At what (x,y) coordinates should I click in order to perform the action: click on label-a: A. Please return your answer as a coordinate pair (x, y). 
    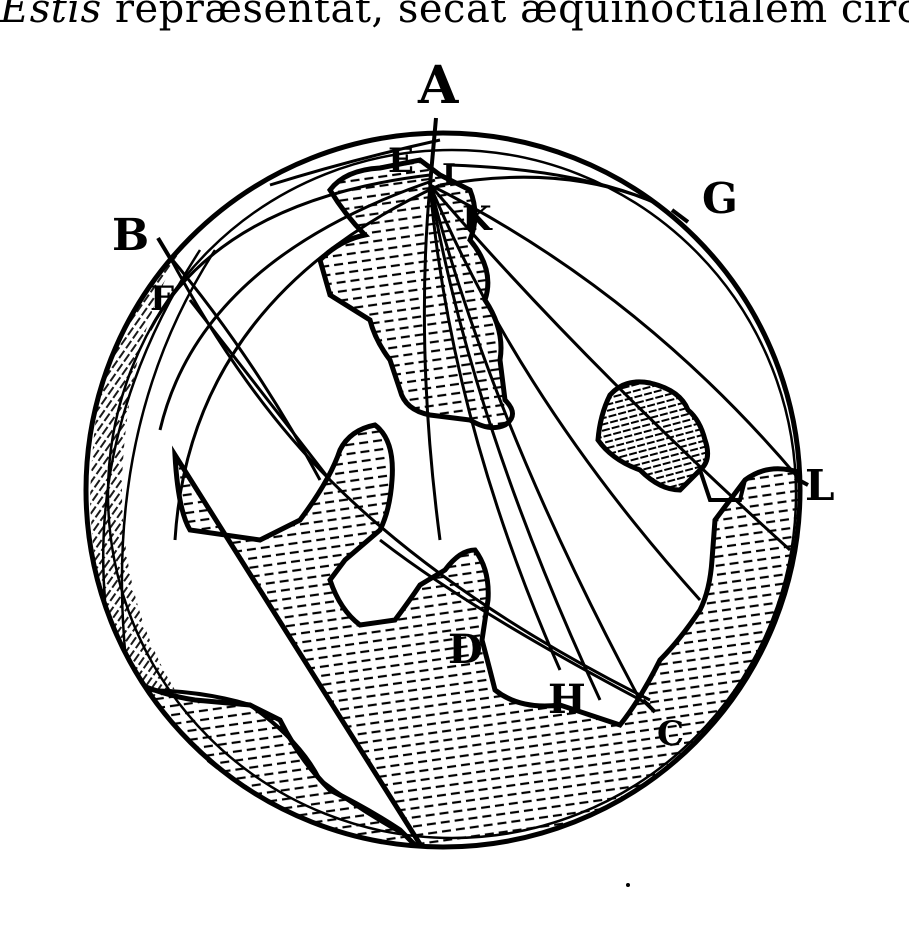
    Looking at the image, I should click on (438, 85).